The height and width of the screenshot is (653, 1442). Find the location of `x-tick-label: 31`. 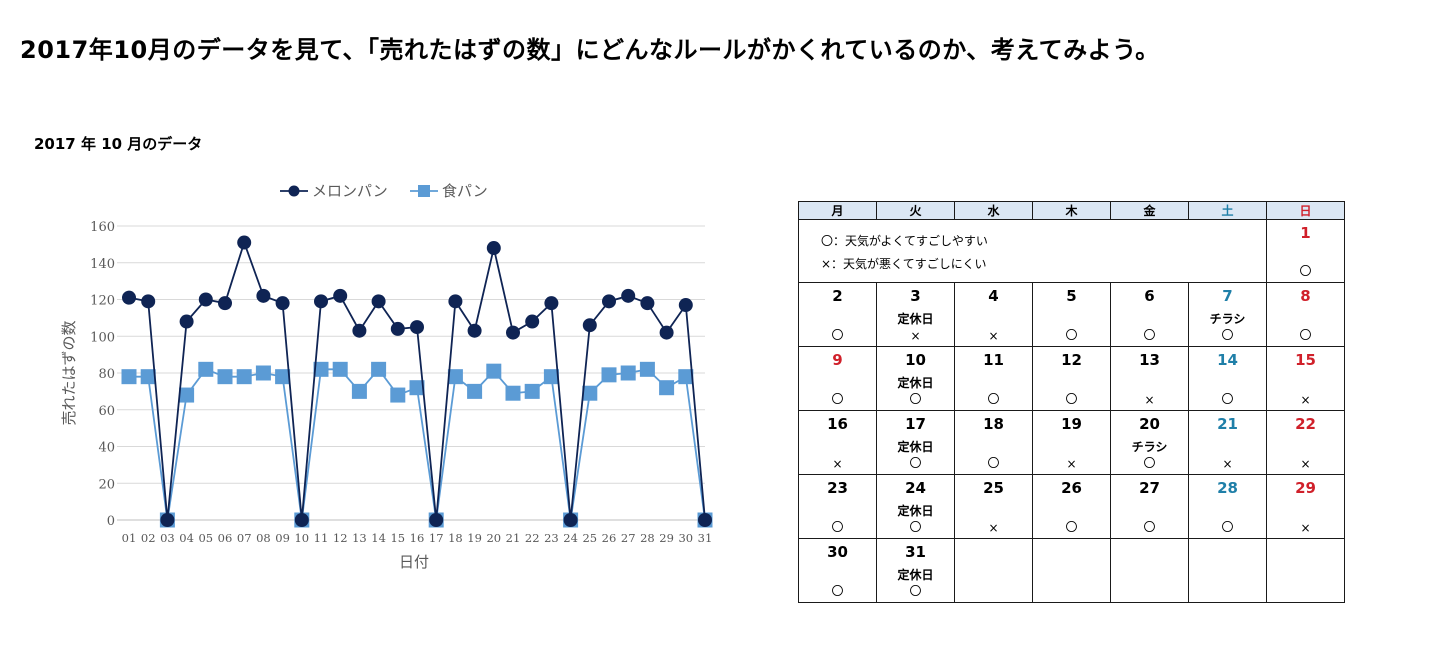

x-tick-label: 31 is located at coordinates (705, 538).